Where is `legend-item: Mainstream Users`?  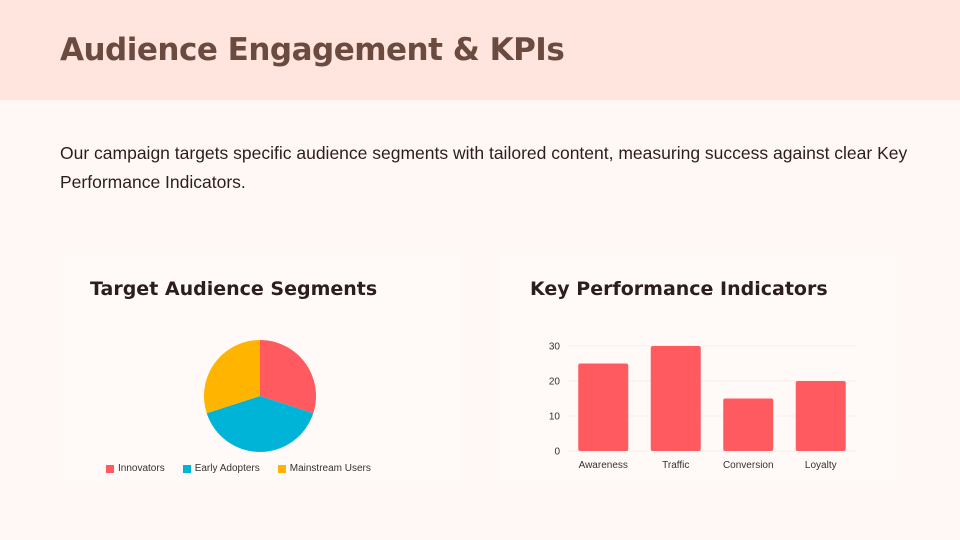 legend-item: Mainstream Users is located at coordinates (324, 468).